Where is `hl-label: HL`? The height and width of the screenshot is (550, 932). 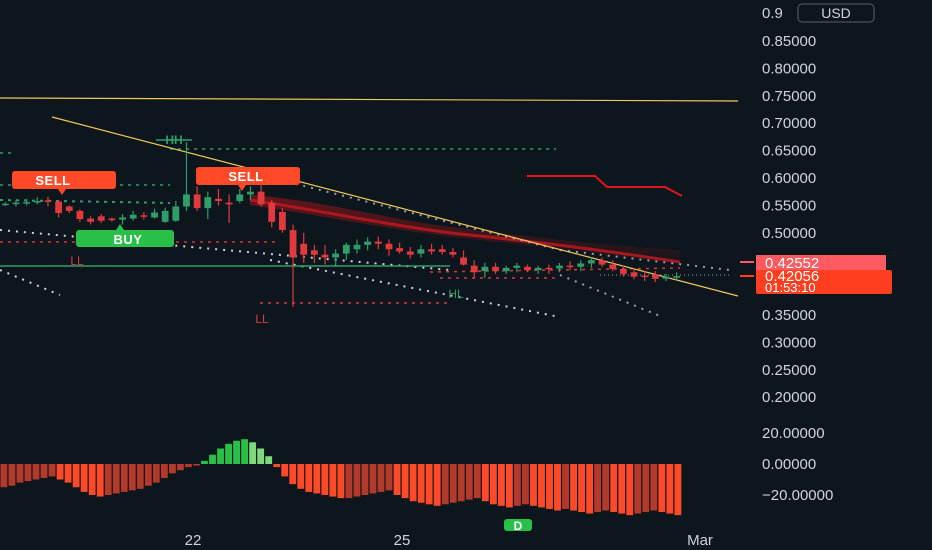 hl-label: HL is located at coordinates (456, 294).